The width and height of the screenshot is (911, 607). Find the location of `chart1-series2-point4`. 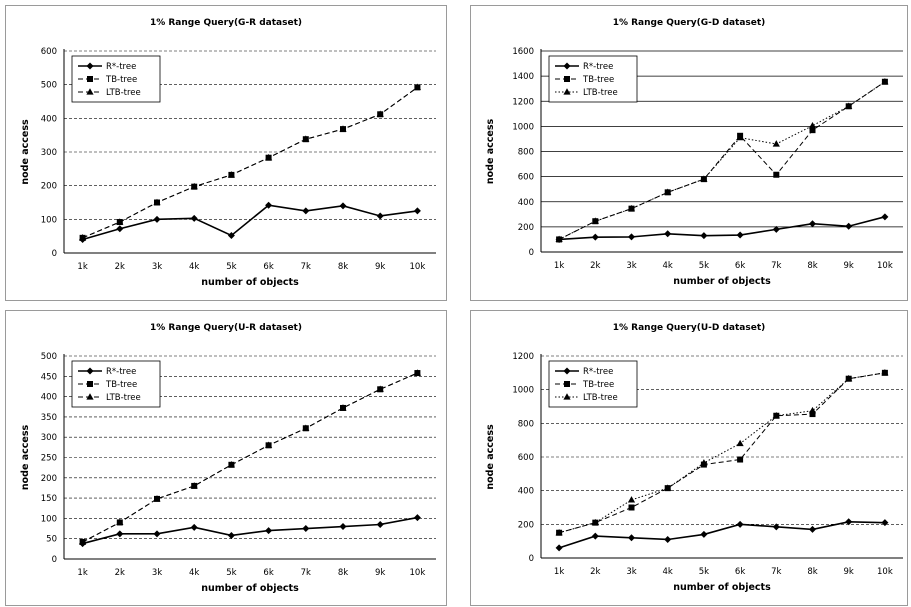

chart1-series2-point4 is located at coordinates (704, 178).